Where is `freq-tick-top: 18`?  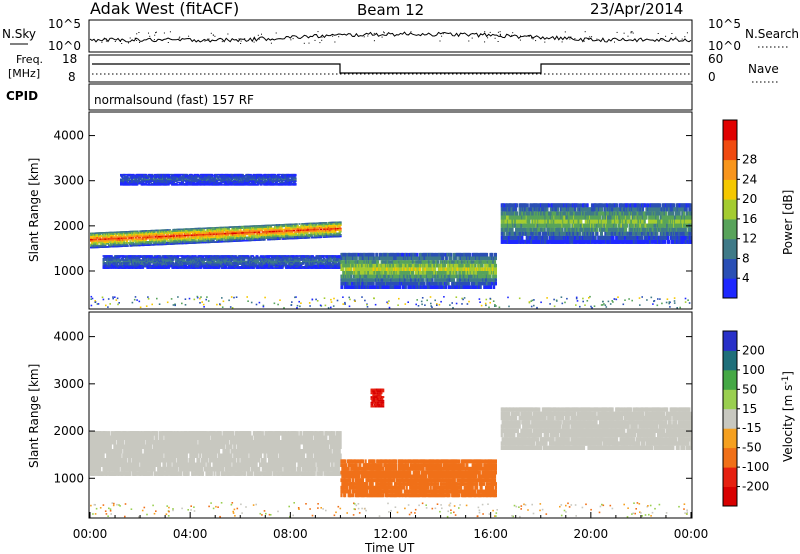 freq-tick-top: 18 is located at coordinates (69, 59).